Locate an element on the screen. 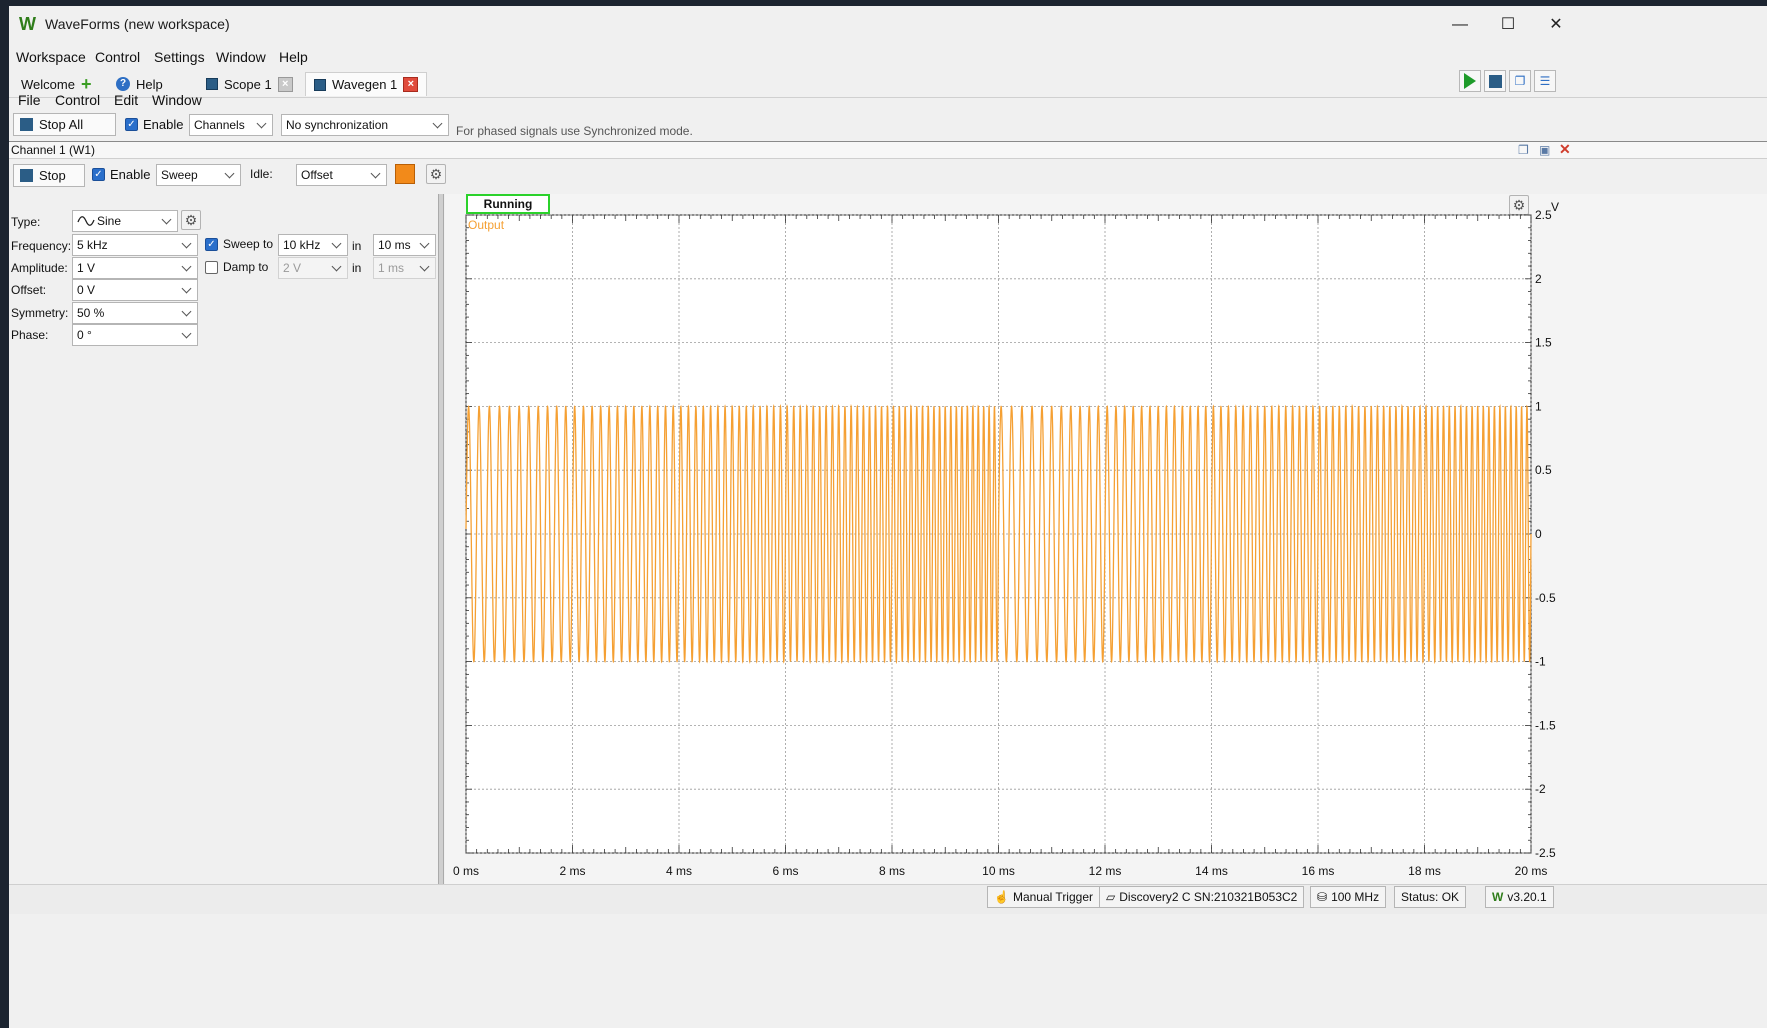  channel-enable-checkbox: ✓ Enable is located at coordinates (121, 174).